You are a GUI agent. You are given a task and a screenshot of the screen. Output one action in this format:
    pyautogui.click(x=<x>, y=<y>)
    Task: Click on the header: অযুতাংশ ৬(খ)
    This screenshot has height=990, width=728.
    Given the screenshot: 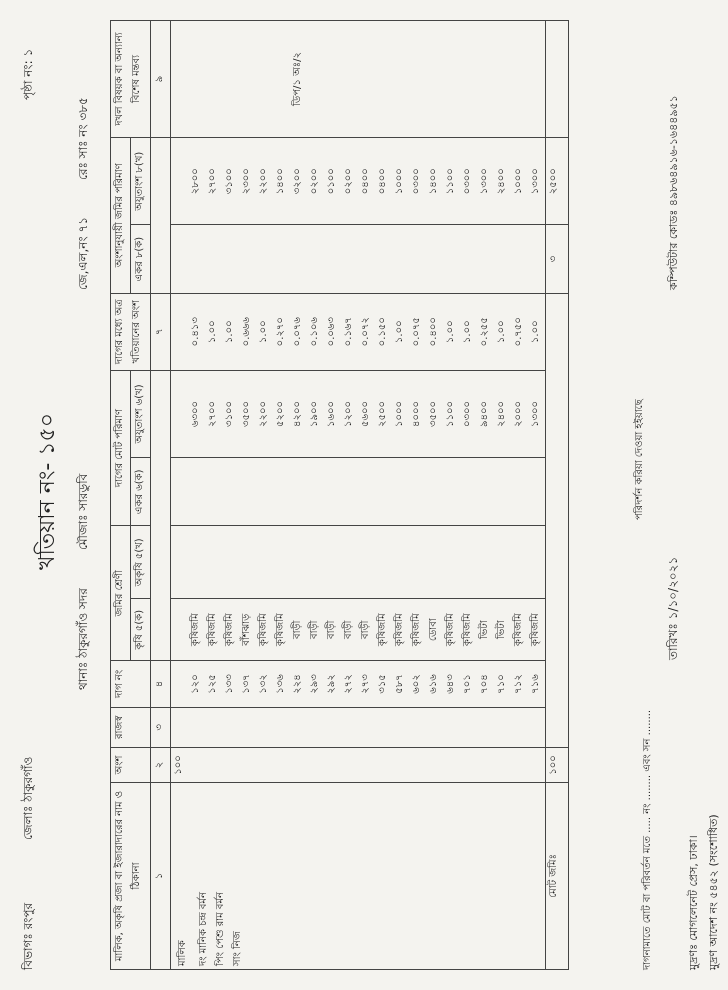 What is the action you would take?
    pyautogui.click(x=140, y=414)
    